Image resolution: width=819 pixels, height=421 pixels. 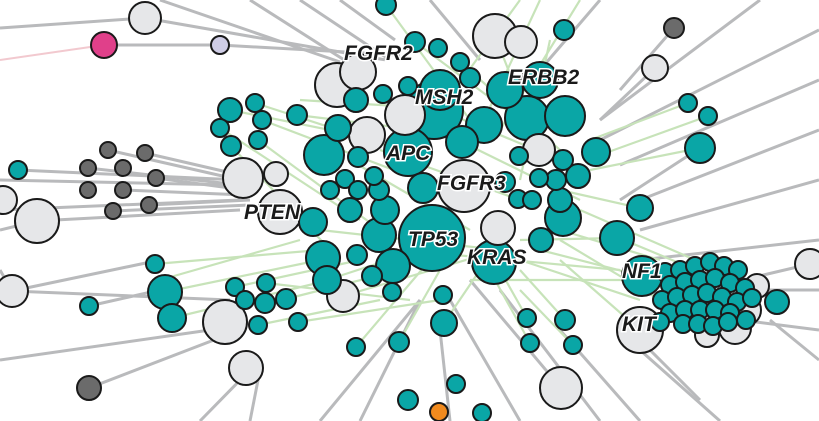 What do you see at coordinates (104, 45) in the screenshot?
I see `magenta-node` at bounding box center [104, 45].